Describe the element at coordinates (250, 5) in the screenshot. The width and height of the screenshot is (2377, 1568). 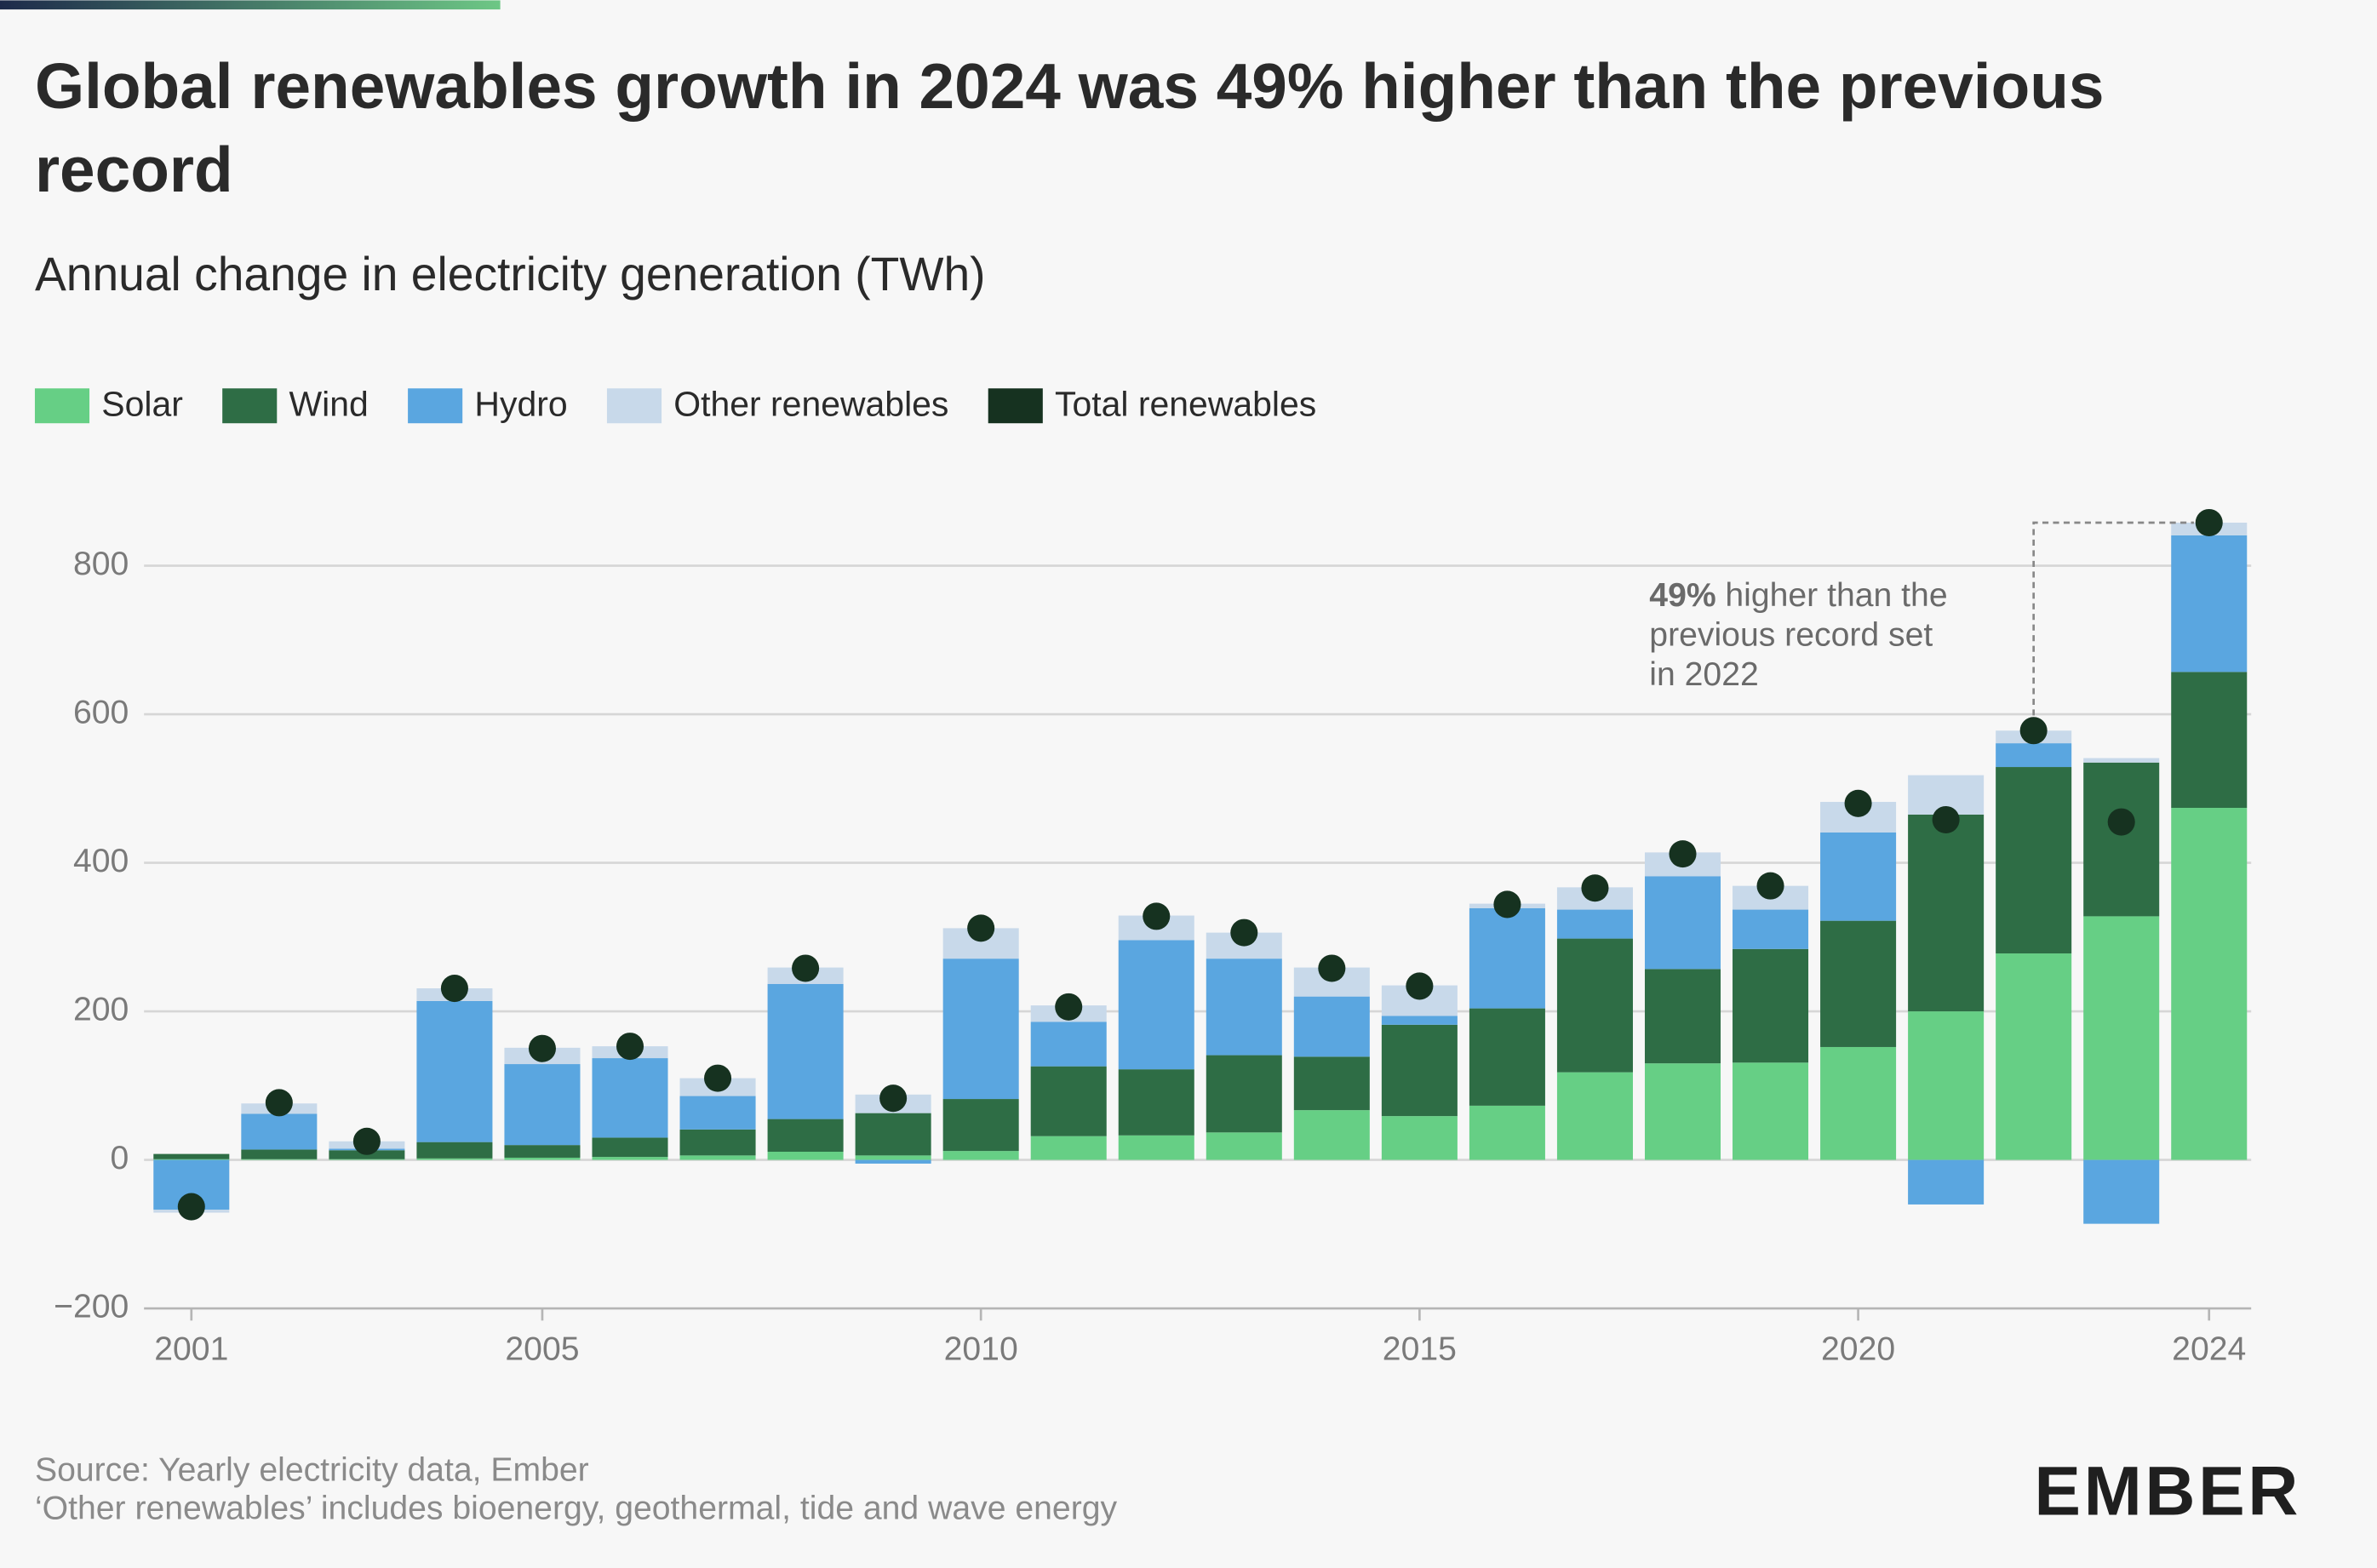
I see `top-bar` at that location.